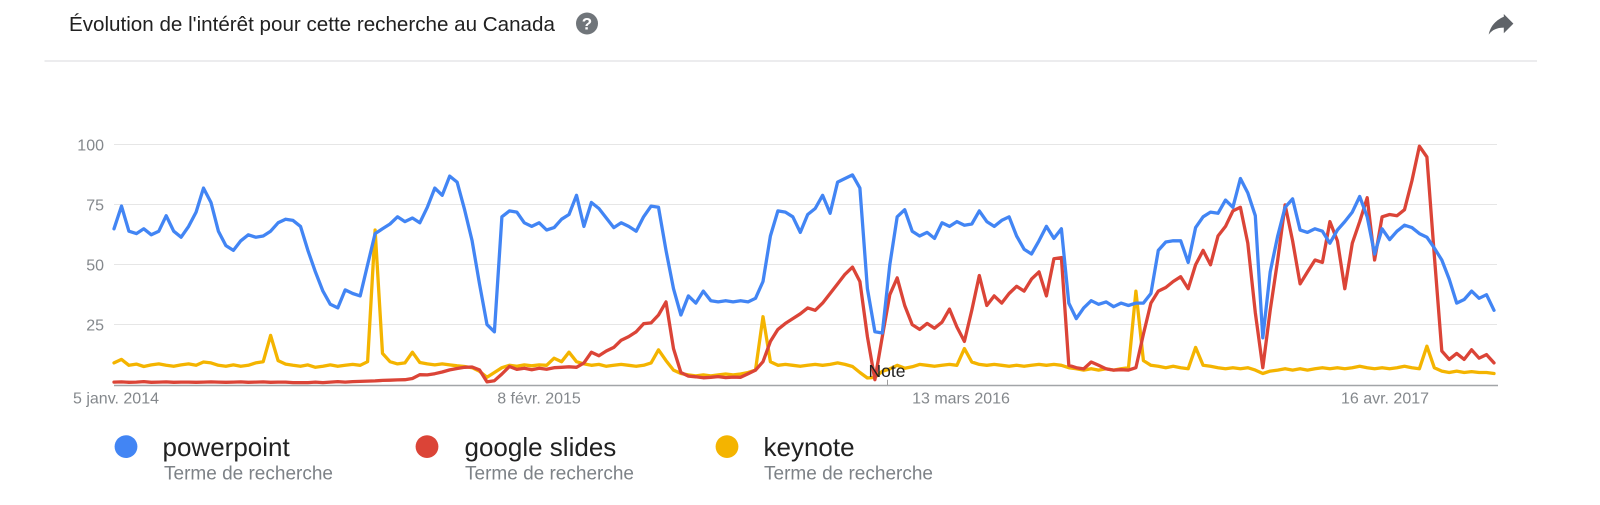 This screenshot has width=1600, height=505. I want to click on svg-text: 5 janv. 2014, so click(116, 399).